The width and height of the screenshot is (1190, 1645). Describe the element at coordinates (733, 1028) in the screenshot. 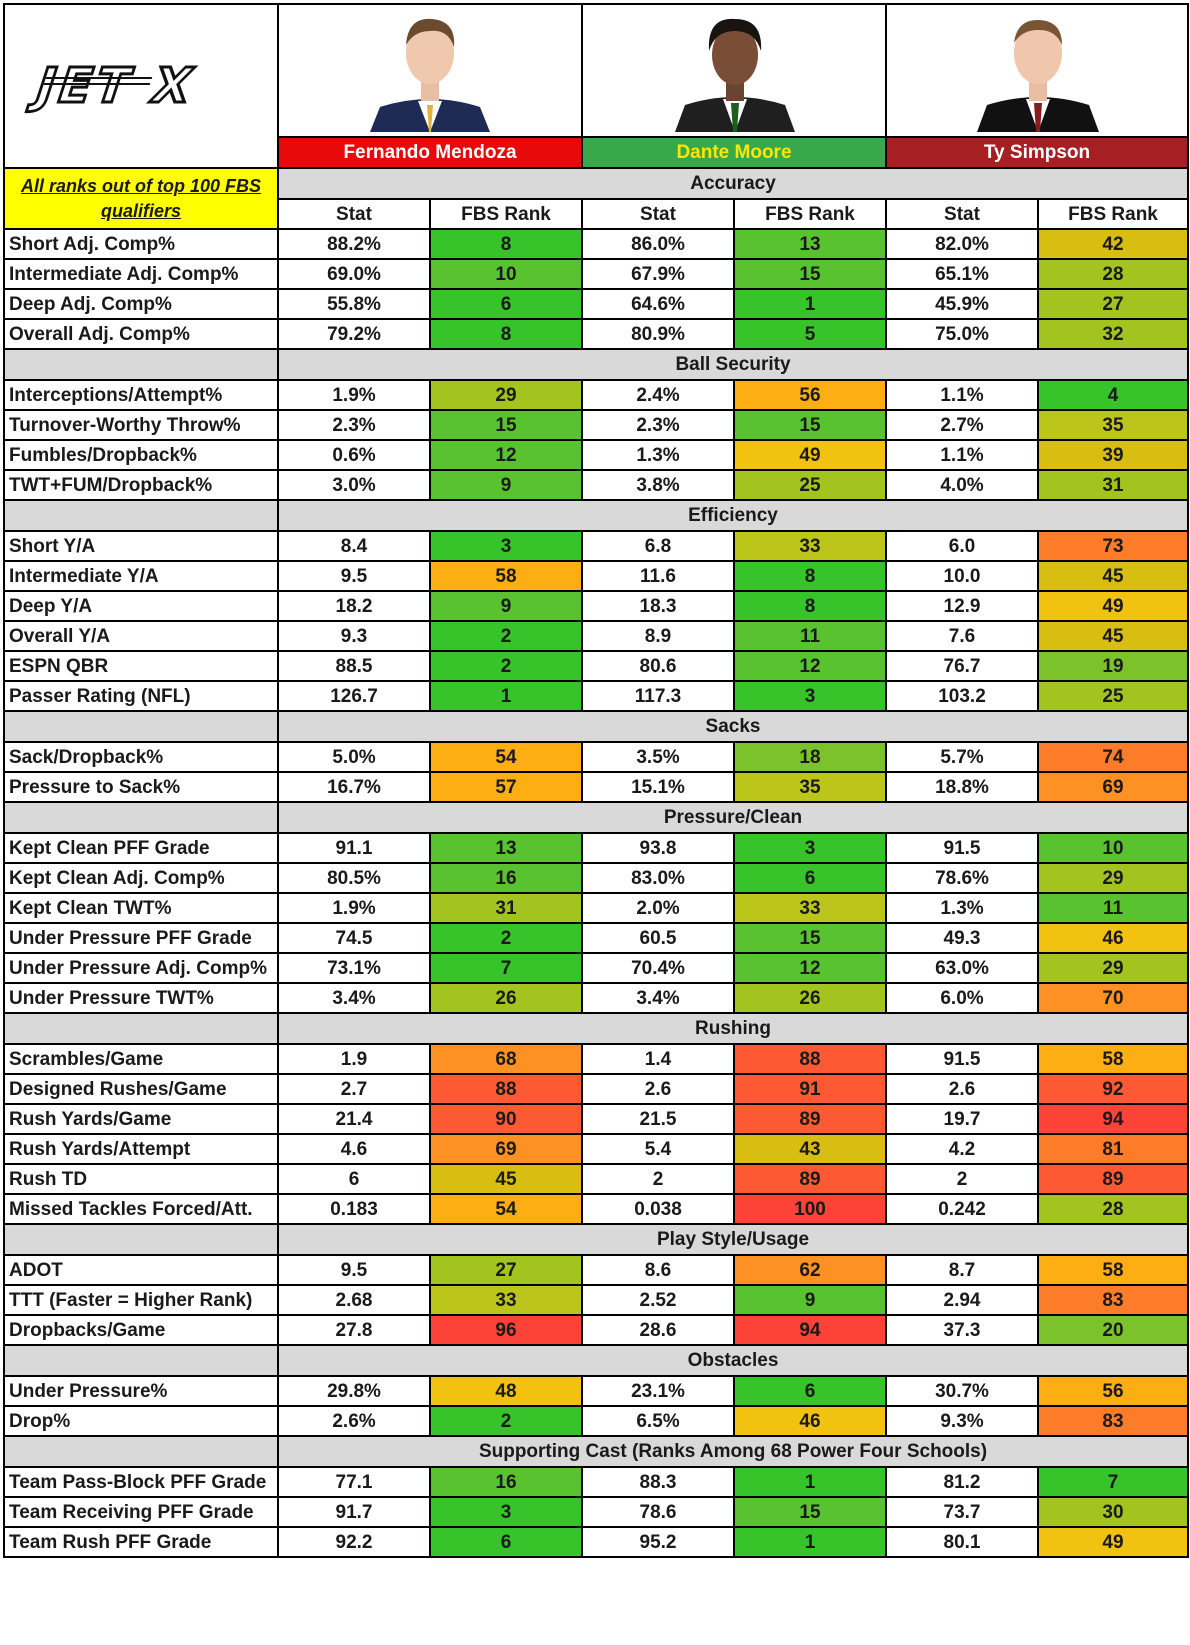

I see `section-title: Rushing` at that location.